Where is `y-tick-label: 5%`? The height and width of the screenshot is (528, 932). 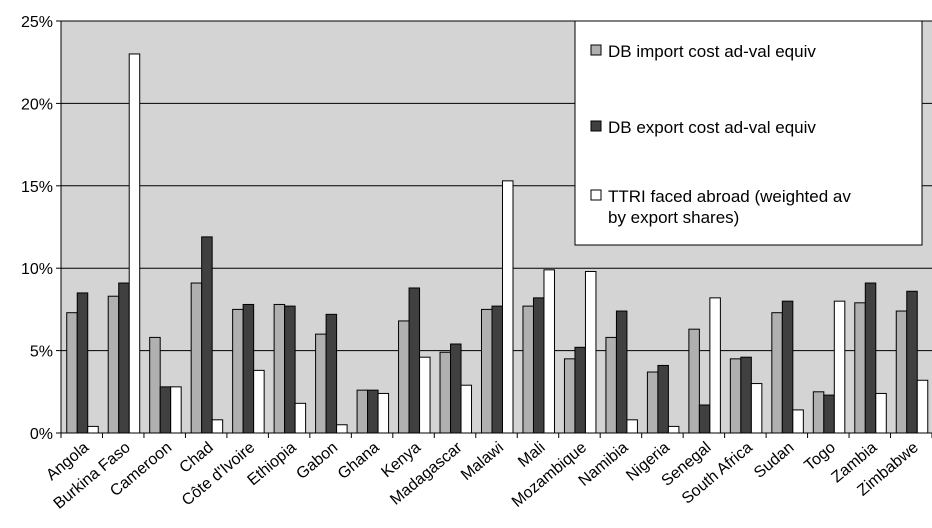 y-tick-label: 5% is located at coordinates (41, 352).